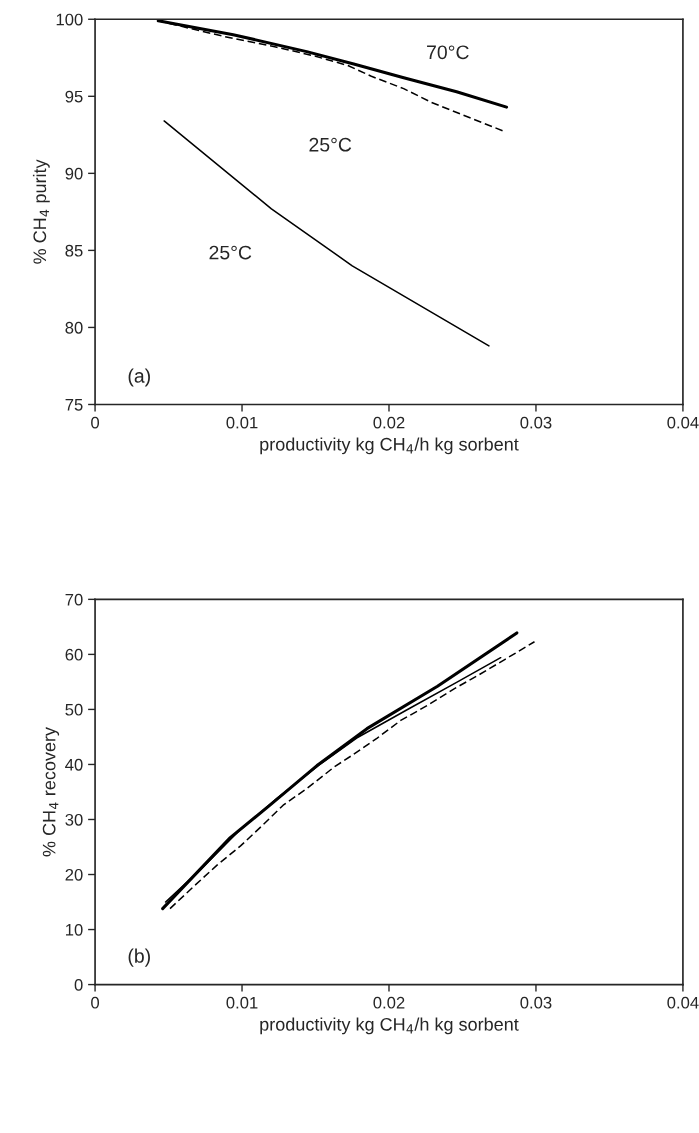  Describe the element at coordinates (74, 929) in the screenshot. I see `y-tick-label: 10` at that location.